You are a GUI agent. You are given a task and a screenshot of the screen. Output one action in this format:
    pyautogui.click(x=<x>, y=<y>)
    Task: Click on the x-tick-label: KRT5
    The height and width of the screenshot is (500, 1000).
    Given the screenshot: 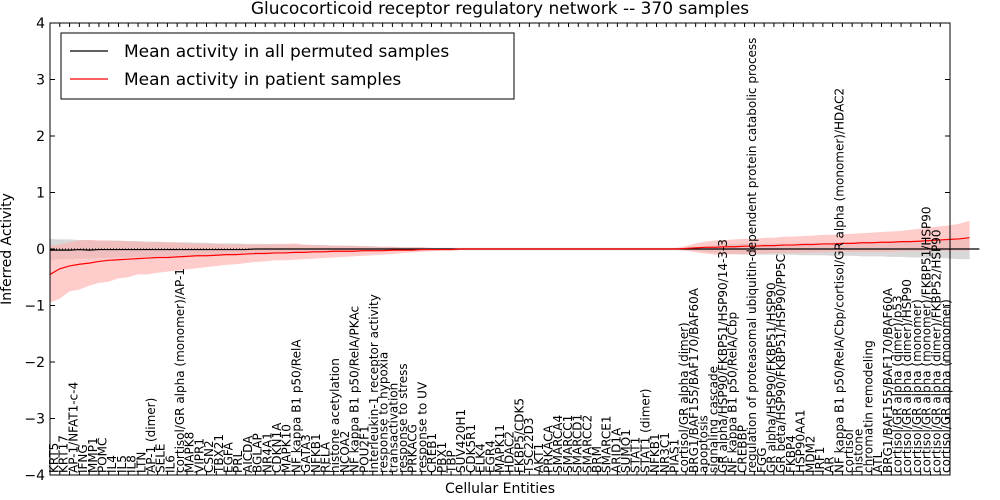 What is the action you would take?
    pyautogui.click(x=54, y=458)
    